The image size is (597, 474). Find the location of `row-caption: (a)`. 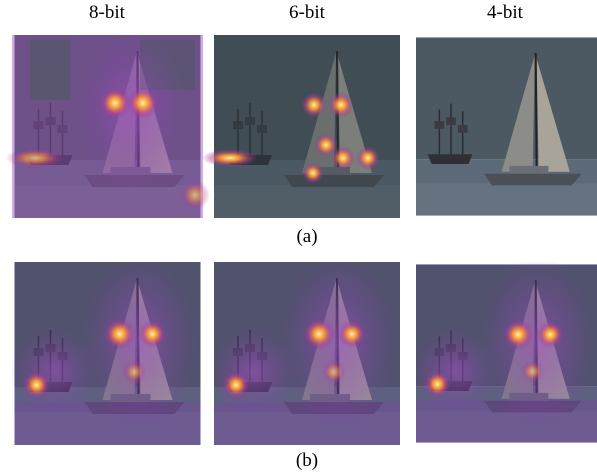

row-caption: (a) is located at coordinates (306, 236).